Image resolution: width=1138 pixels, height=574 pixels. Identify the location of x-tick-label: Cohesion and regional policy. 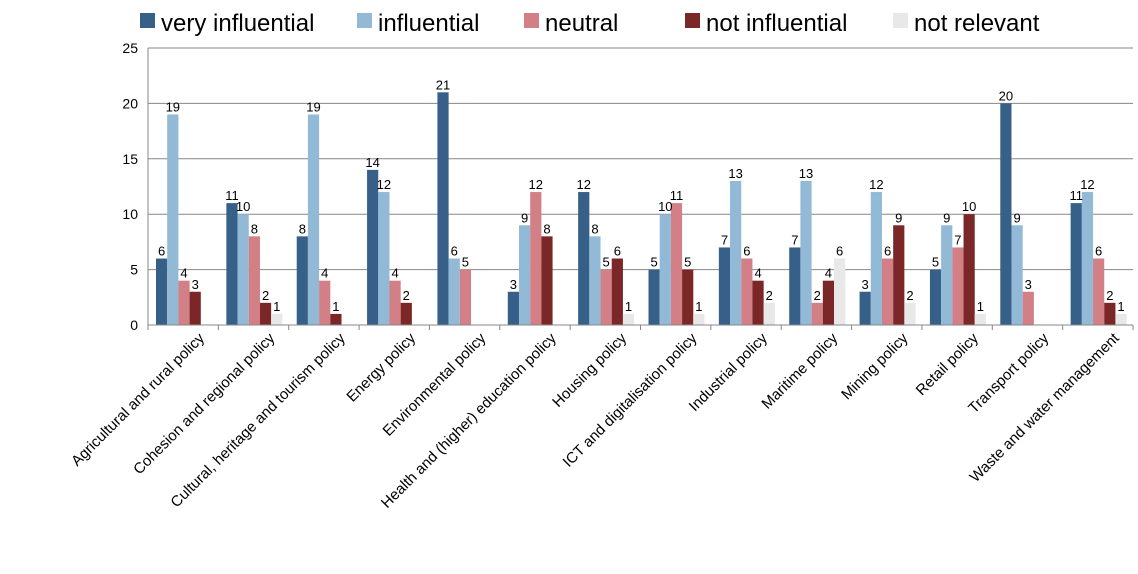
(204, 403).